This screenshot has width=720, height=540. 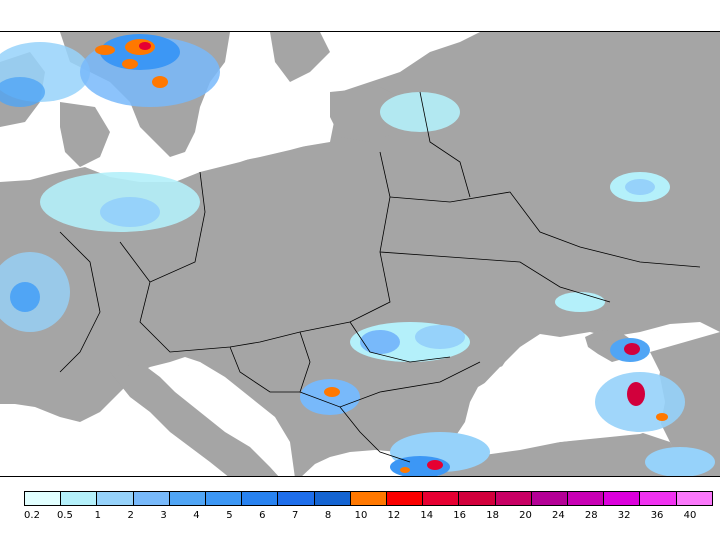 I want to click on legend-tick-label: 0.2, so click(x=32, y=515).